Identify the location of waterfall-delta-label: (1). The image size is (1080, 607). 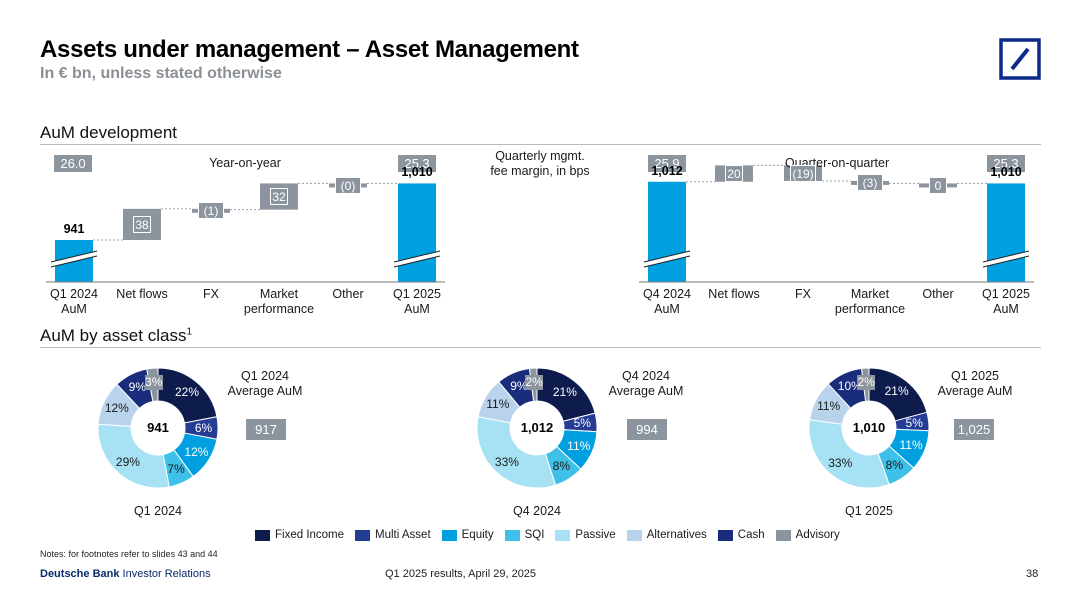
(211, 211).